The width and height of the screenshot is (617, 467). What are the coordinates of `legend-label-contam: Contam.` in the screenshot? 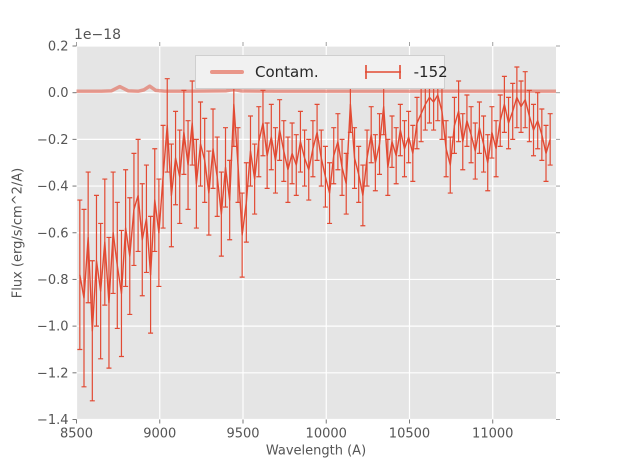 It's located at (287, 72).